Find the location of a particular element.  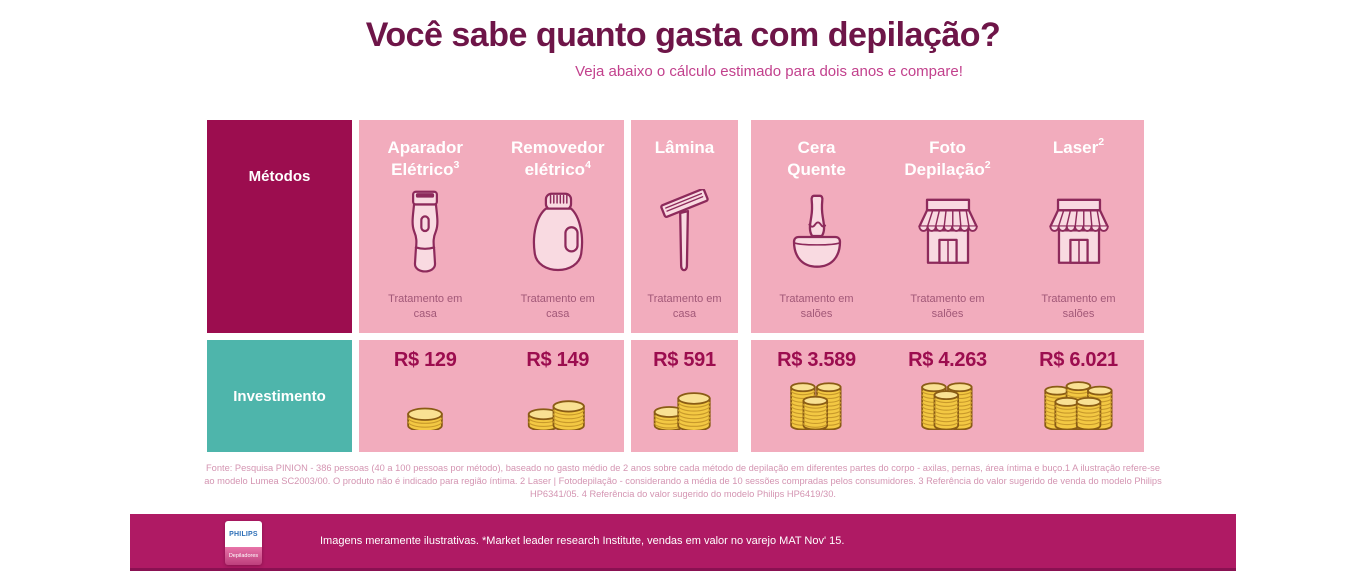

philips-logo-badge: PHILIPS Depiladores is located at coordinates (243, 543).